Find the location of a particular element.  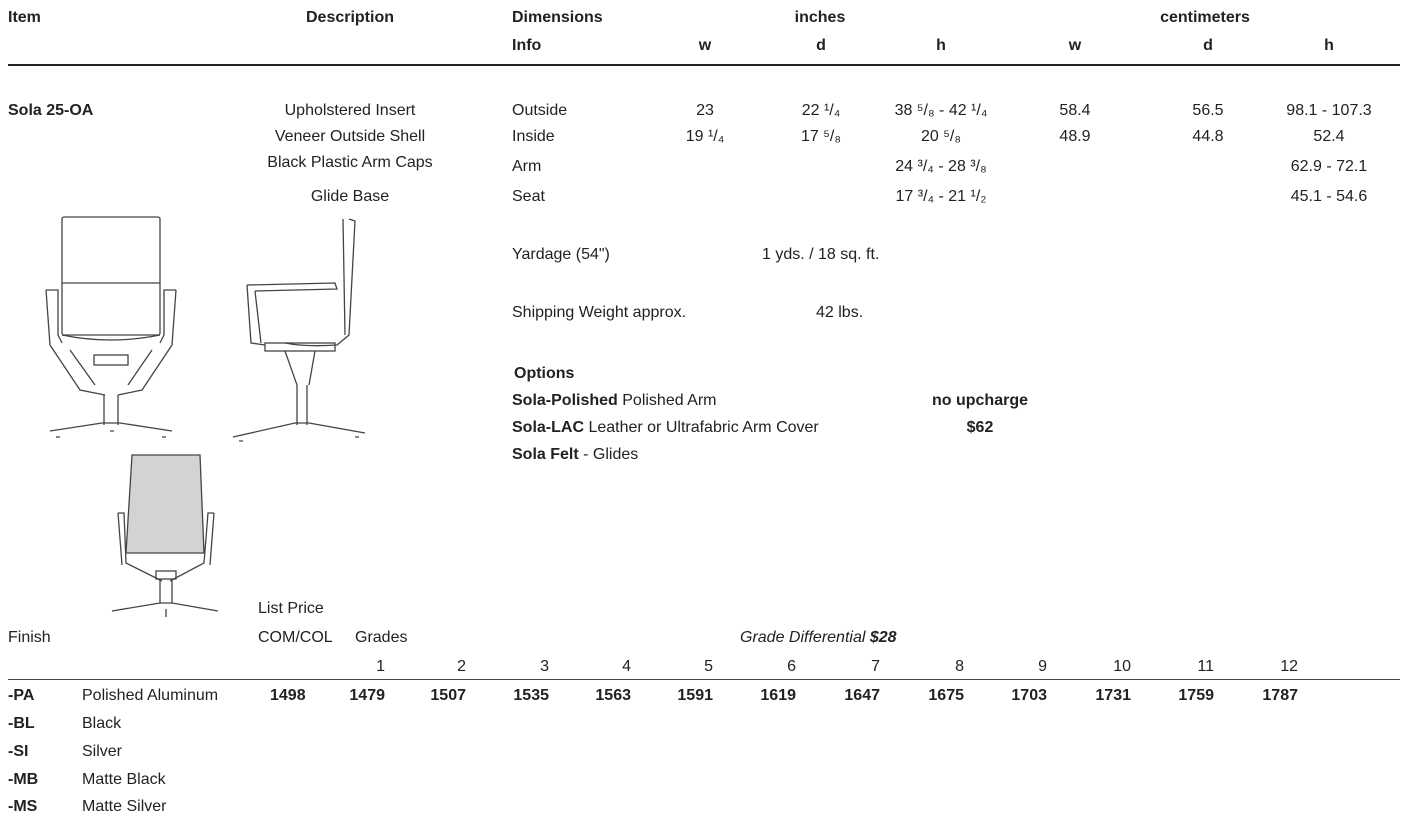

grade-price: 1507 is located at coordinates (448, 695).